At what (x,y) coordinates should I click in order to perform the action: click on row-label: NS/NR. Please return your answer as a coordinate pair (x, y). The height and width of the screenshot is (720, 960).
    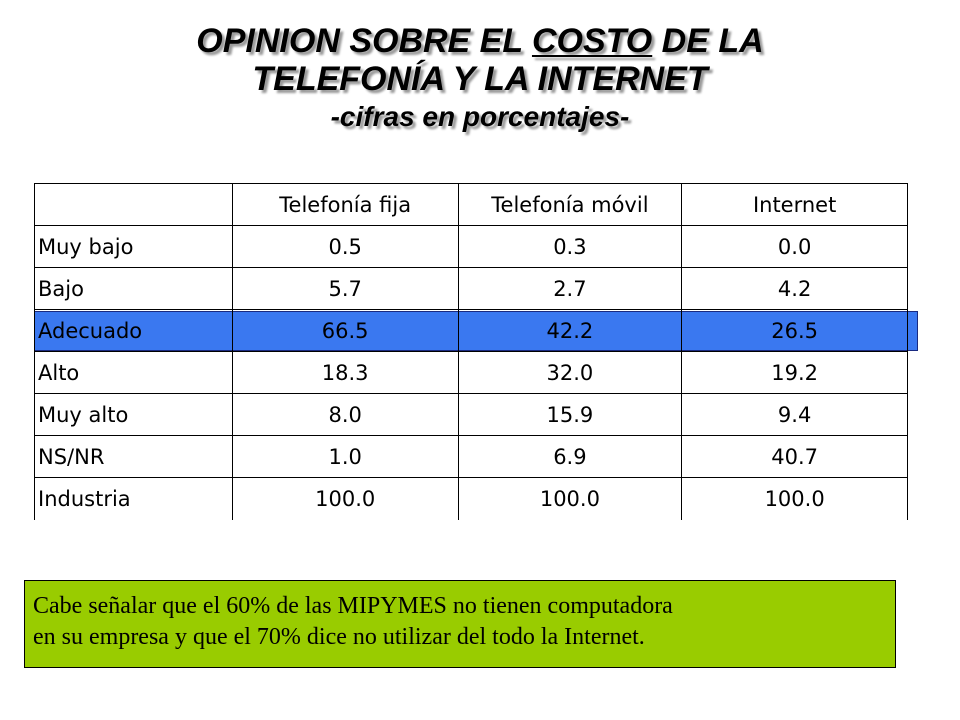
    Looking at the image, I should click on (133, 456).